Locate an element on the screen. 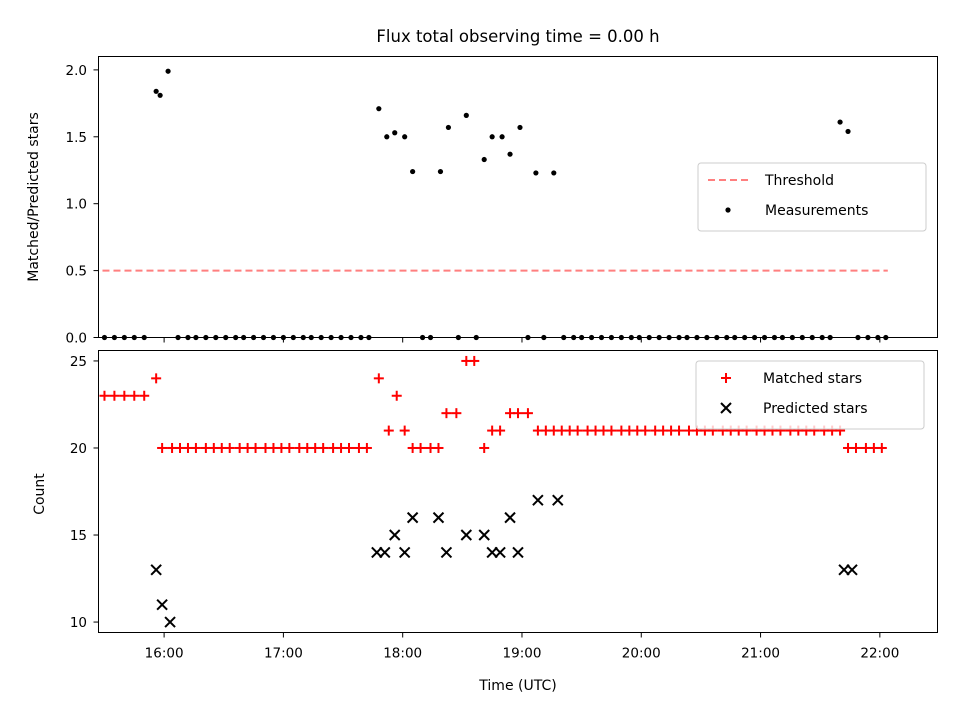  legend-box is located at coordinates (812, 197).